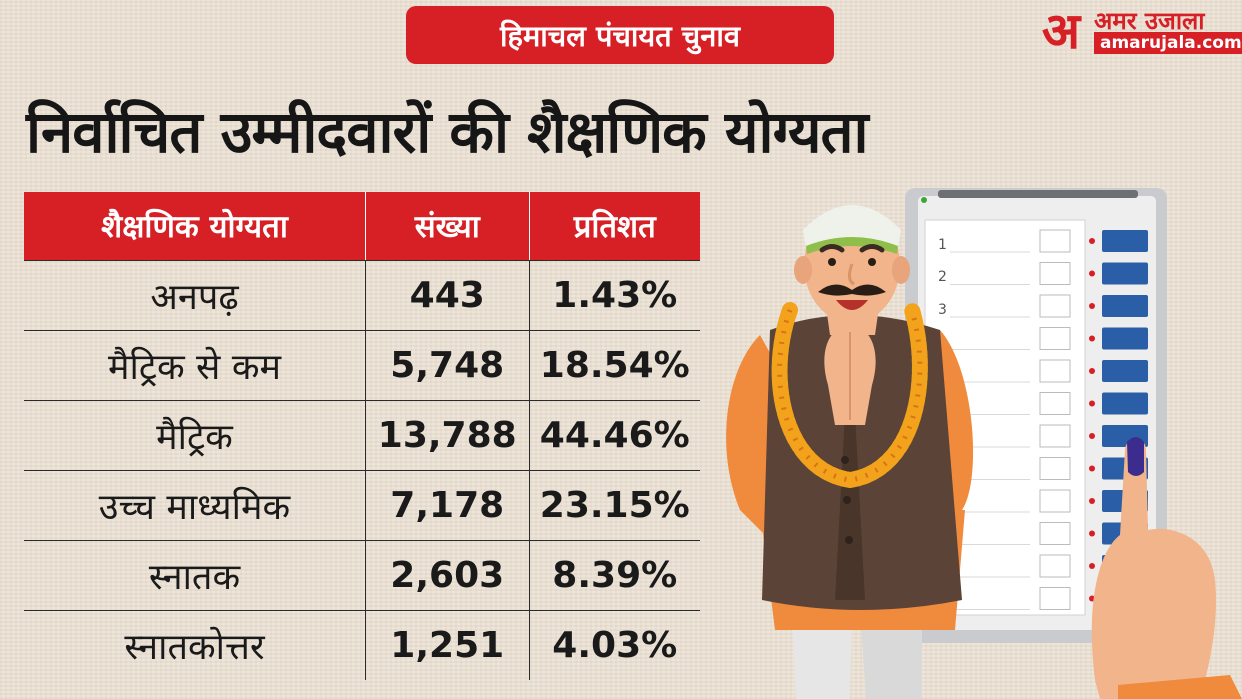 The height and width of the screenshot is (699, 1242). What do you see at coordinates (194, 507) in the screenshot?
I see `row-label: उच्च माध्यमिक` at bounding box center [194, 507].